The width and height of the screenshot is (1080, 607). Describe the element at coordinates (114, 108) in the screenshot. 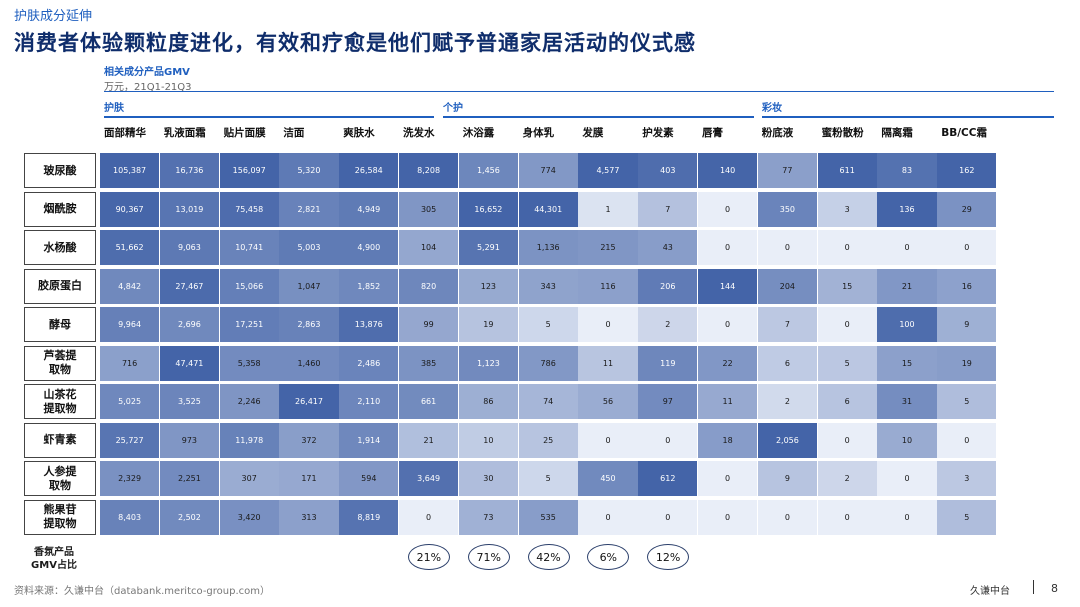

I see `group-label-skincare: 护肤` at that location.